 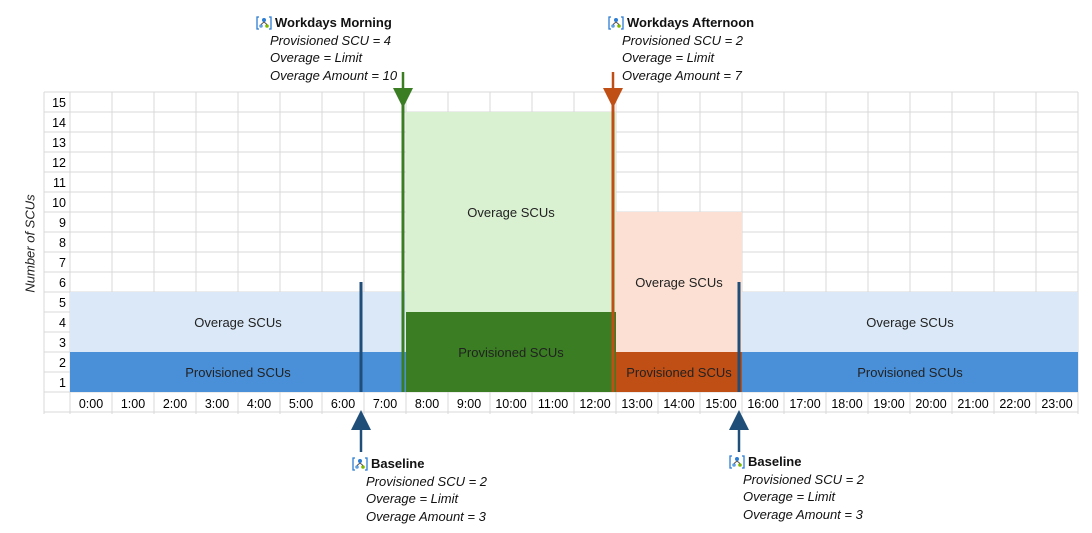 I want to click on x-tick-label: 13:00, so click(x=636, y=404).